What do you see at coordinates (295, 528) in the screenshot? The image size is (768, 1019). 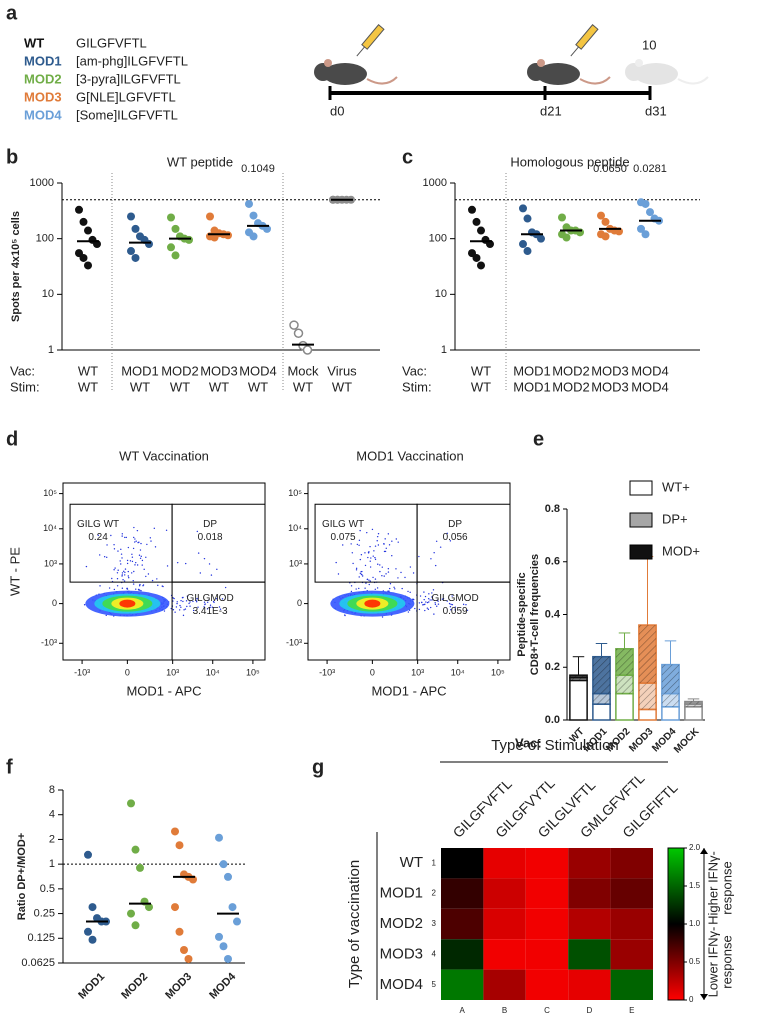 I see `y-tick-label: 10⁴` at bounding box center [295, 528].